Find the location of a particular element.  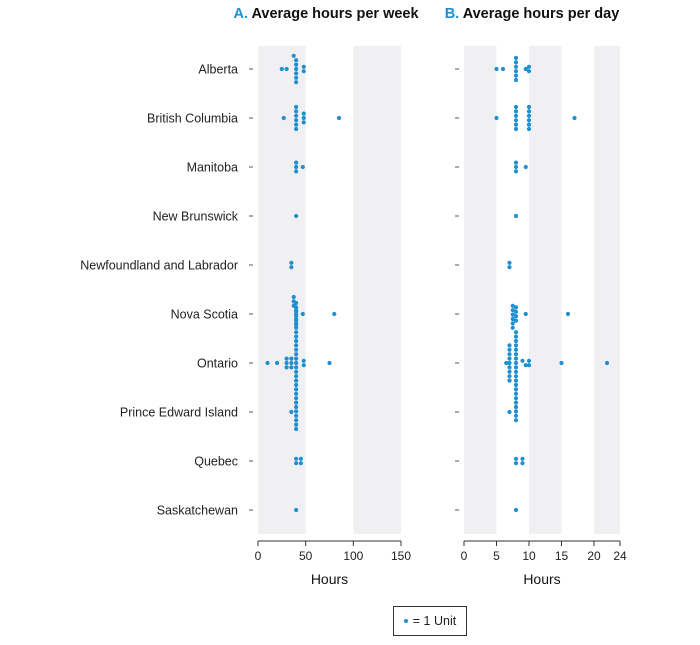

category-label: Alberta is located at coordinates (218, 70).